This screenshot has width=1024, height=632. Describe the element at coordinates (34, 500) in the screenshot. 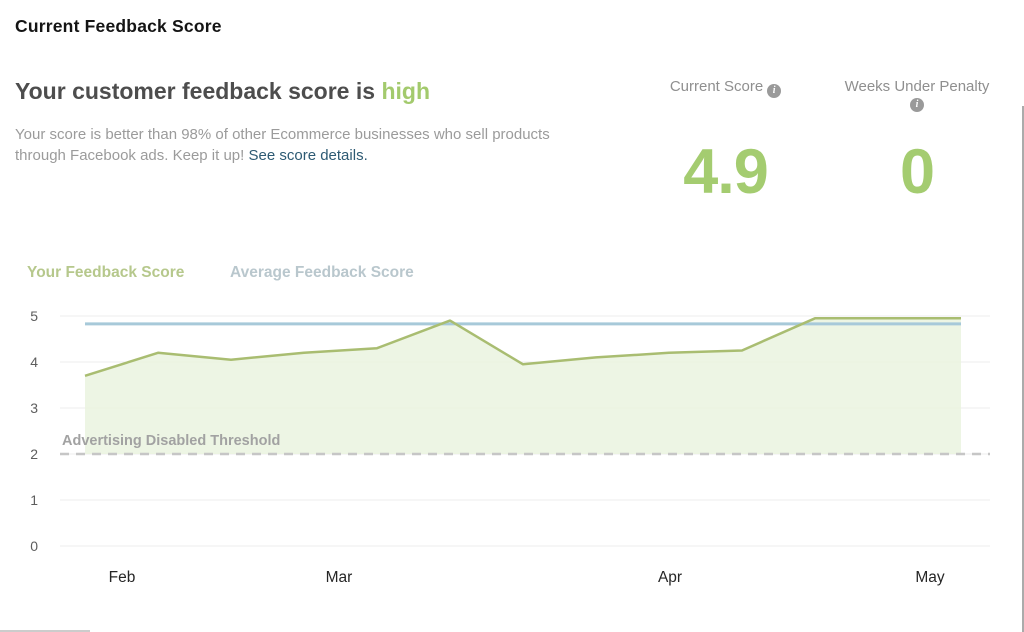

I see `y-tick-label: 1` at that location.